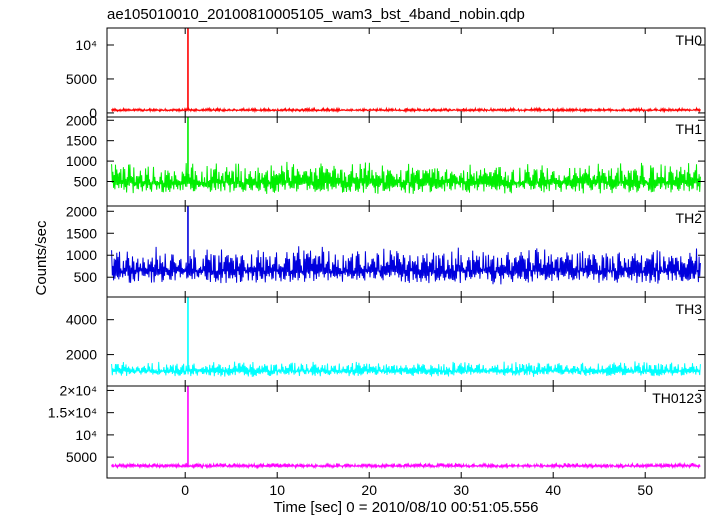 The height and width of the screenshot is (516, 717). What do you see at coordinates (689, 40) in the screenshot?
I see `panel-label-th0: TH0` at bounding box center [689, 40].